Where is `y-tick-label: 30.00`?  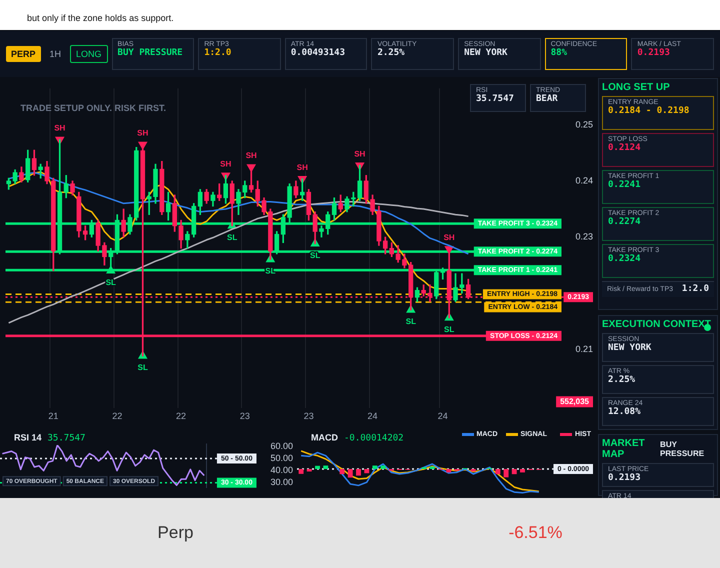 y-tick-label: 30.00 is located at coordinates (281, 482).